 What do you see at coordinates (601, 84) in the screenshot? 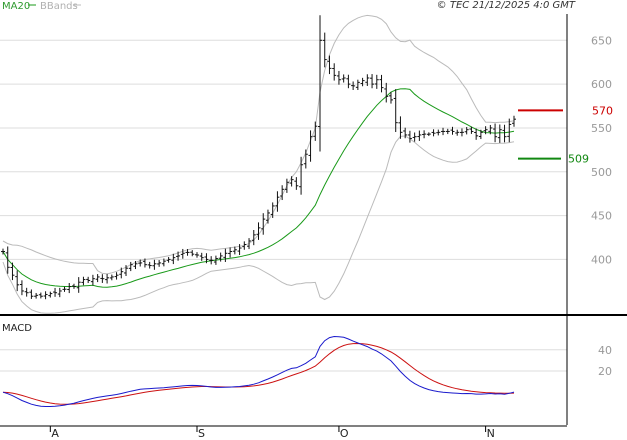
I see `price-tick-label: 600` at bounding box center [601, 84].